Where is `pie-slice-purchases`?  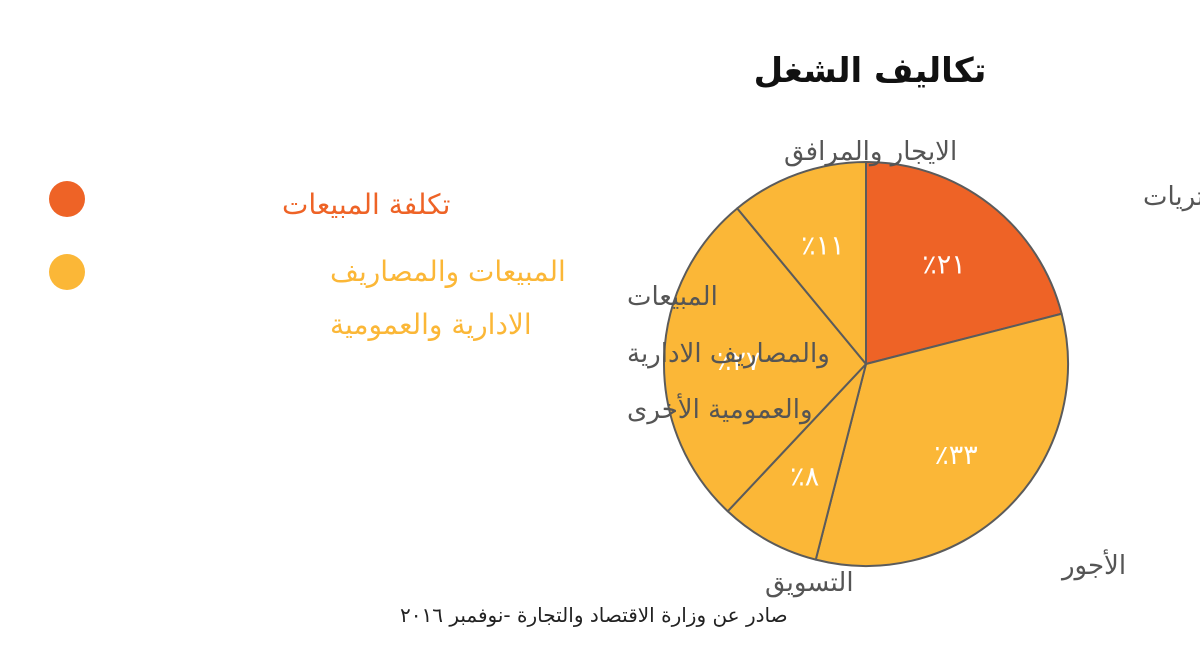 pie-slice-purchases is located at coordinates (964, 263).